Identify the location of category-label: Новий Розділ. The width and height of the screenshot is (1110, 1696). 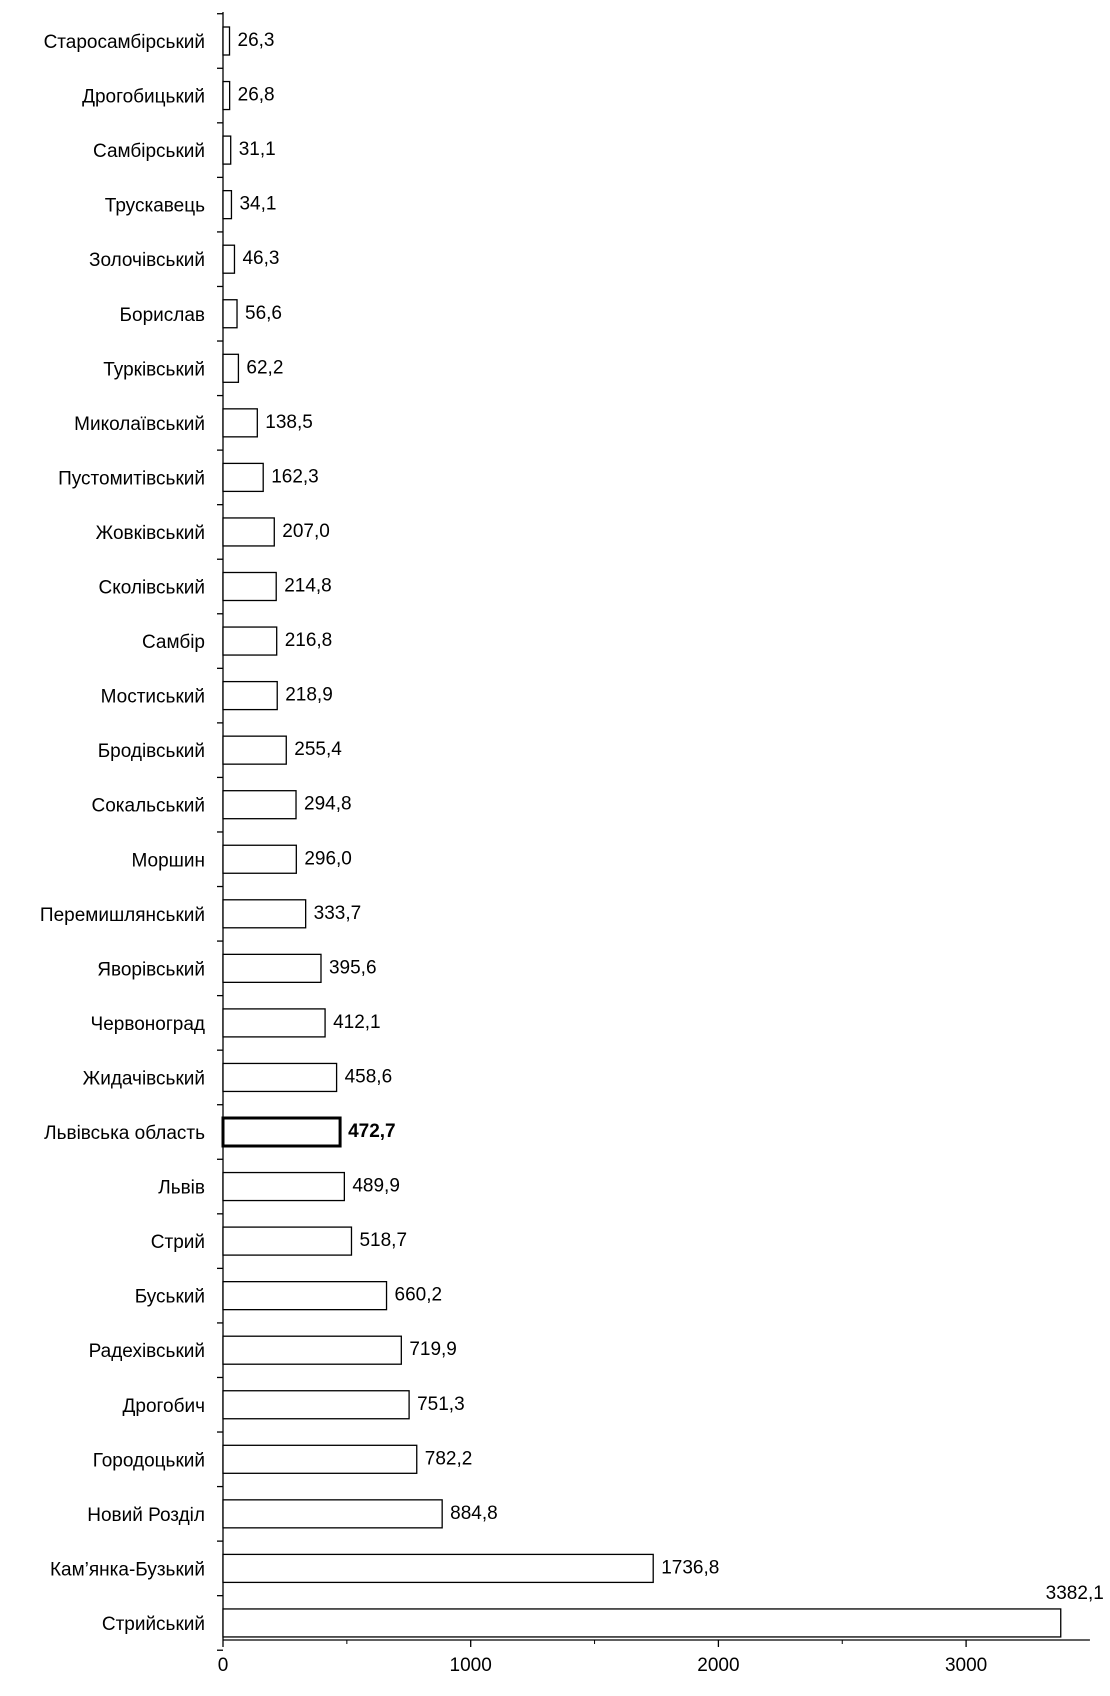
(146, 1515).